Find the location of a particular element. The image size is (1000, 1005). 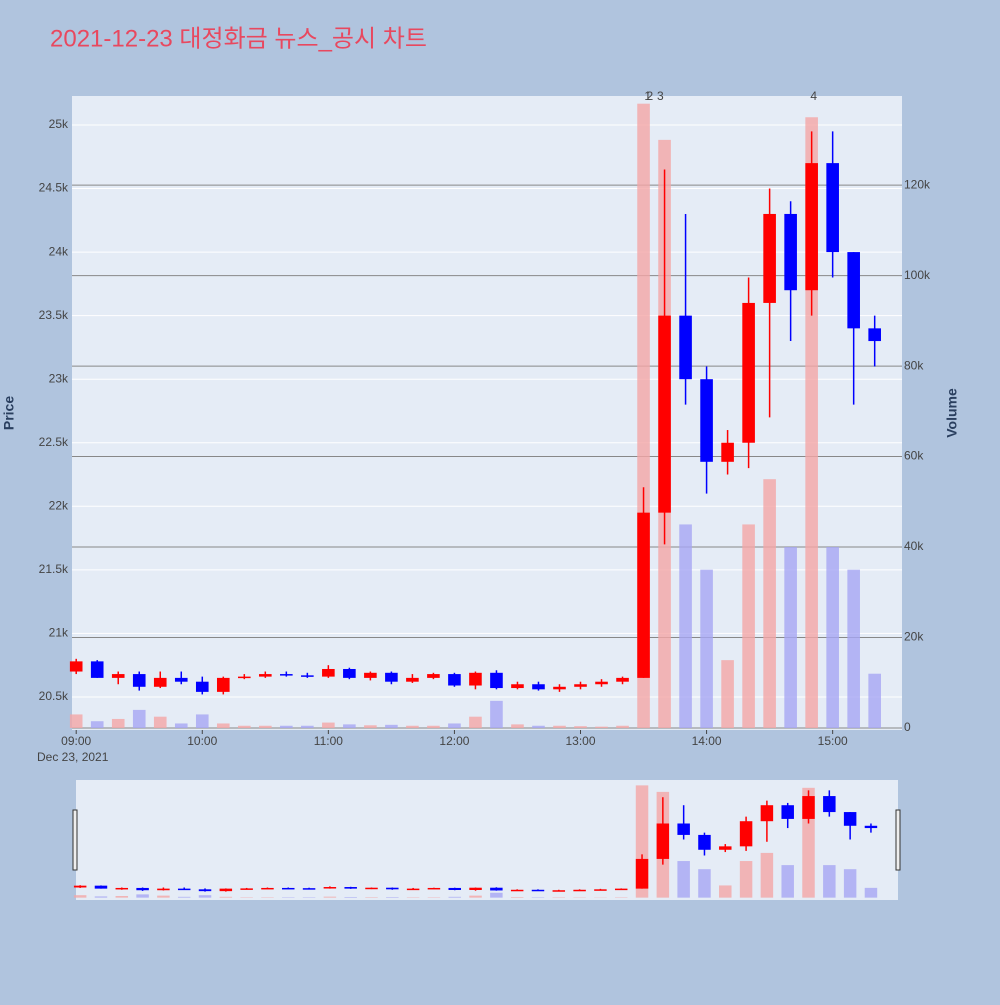

y2-axis-title: Volume is located at coordinates (952, 413).